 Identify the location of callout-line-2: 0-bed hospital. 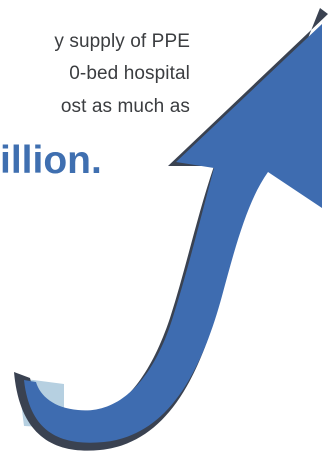
(129, 73).